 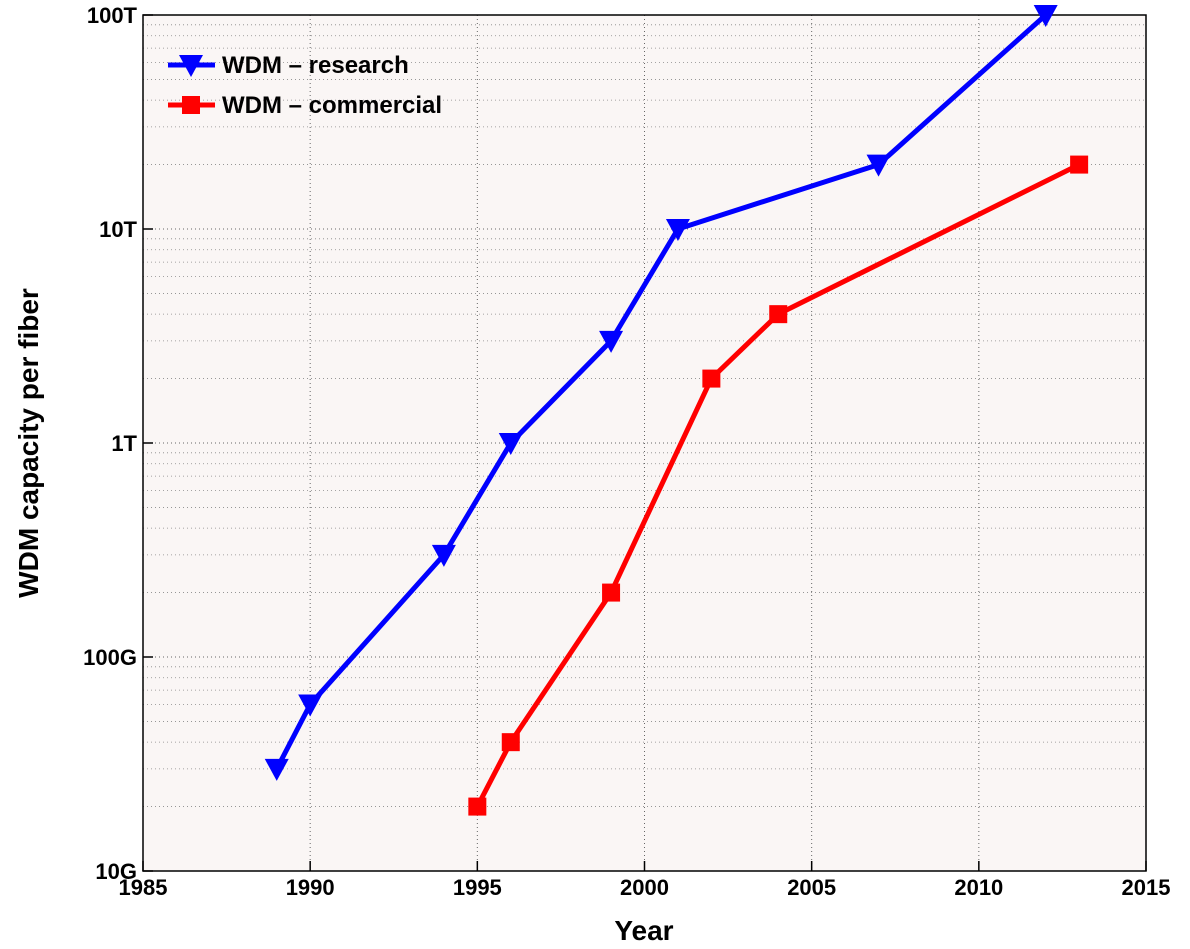 I want to click on x-tick-label: 1985, so click(x=143, y=887).